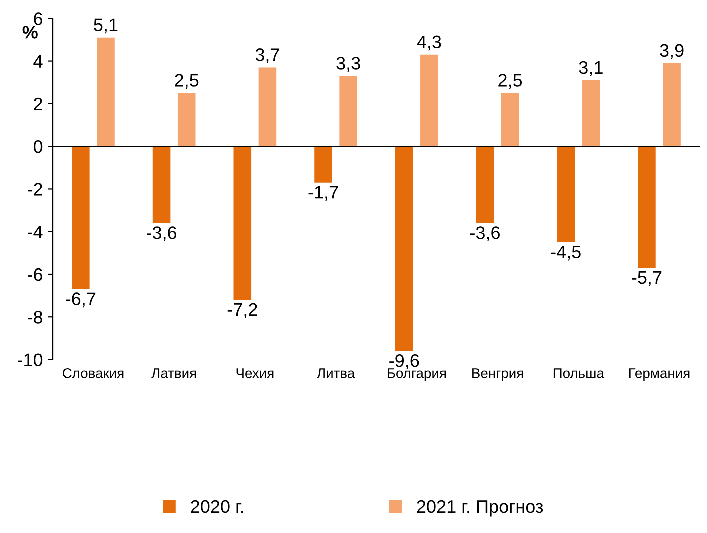  I want to click on y-tick-label: -6, so click(35, 275).